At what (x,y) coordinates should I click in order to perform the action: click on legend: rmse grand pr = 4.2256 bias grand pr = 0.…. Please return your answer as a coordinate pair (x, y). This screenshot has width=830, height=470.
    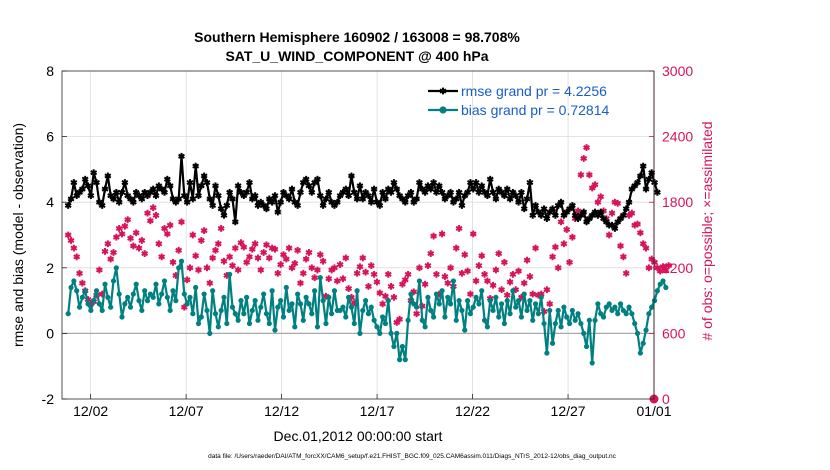
    Looking at the image, I should click on (518, 100).